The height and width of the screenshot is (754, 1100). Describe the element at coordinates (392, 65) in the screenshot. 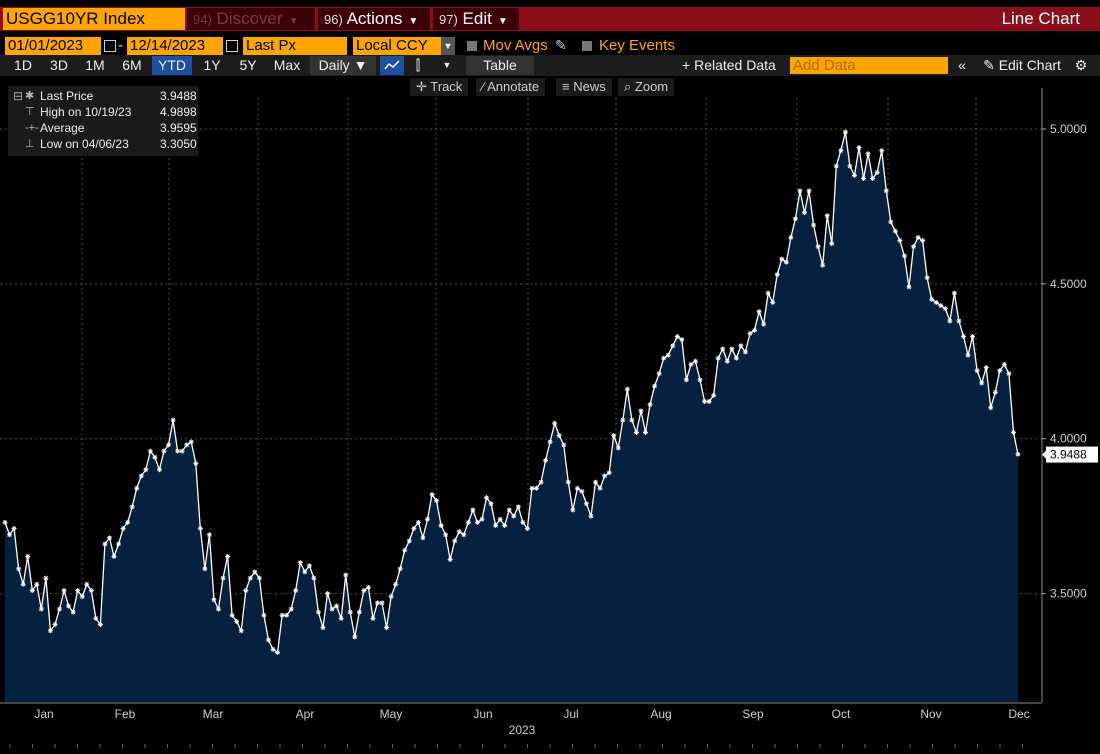

I see `line-chart-icon` at that location.